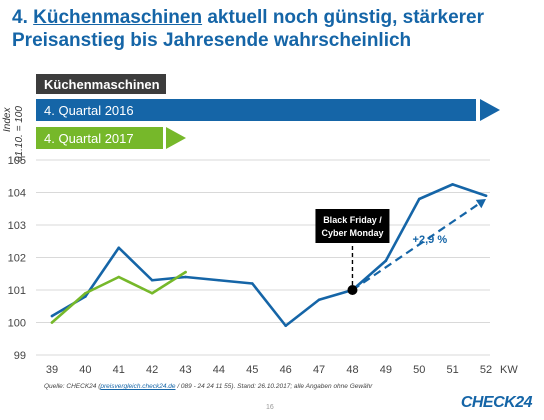  Describe the element at coordinates (52, 370) in the screenshot. I see `x-tick-label: 39` at that location.